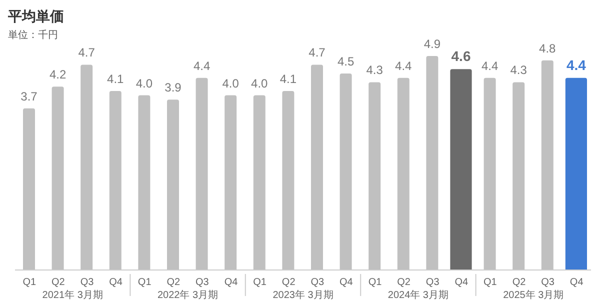  Describe the element at coordinates (72, 295) in the screenshot. I see `text: 2021年 3月期` at that location.